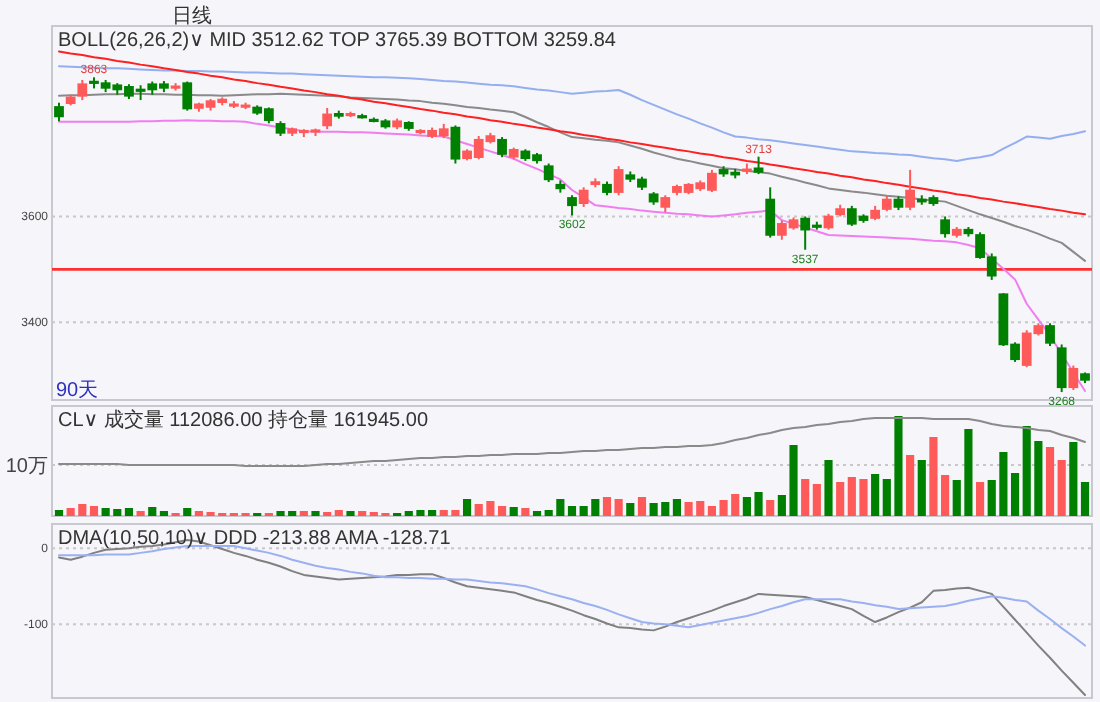  What do you see at coordinates (255, 539) in the screenshot?
I see `chart-title: DMA(10,50,10)∨ DDD -213.88 AMA -128.71` at bounding box center [255, 539].